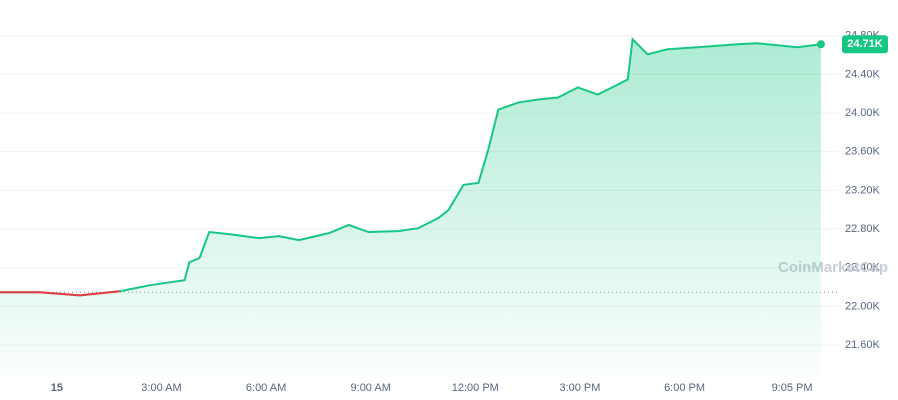  Describe the element at coordinates (57, 388) in the screenshot. I see `x-tick-label: 15` at that location.